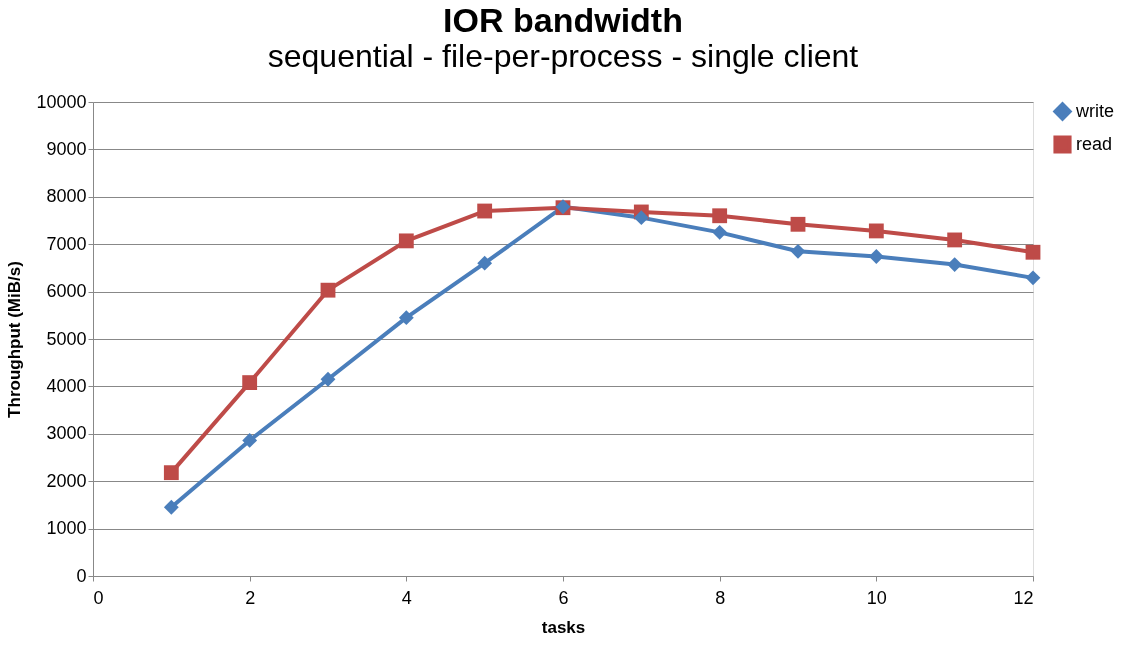  I want to click on chart-subtitle: sequential - file-per-process - single client, so click(563, 56).